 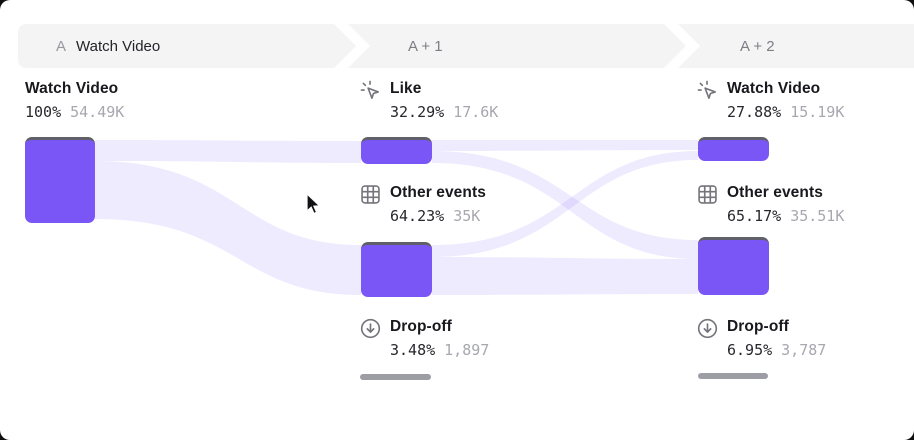 I want to click on mouse-cursor, so click(x=313, y=203).